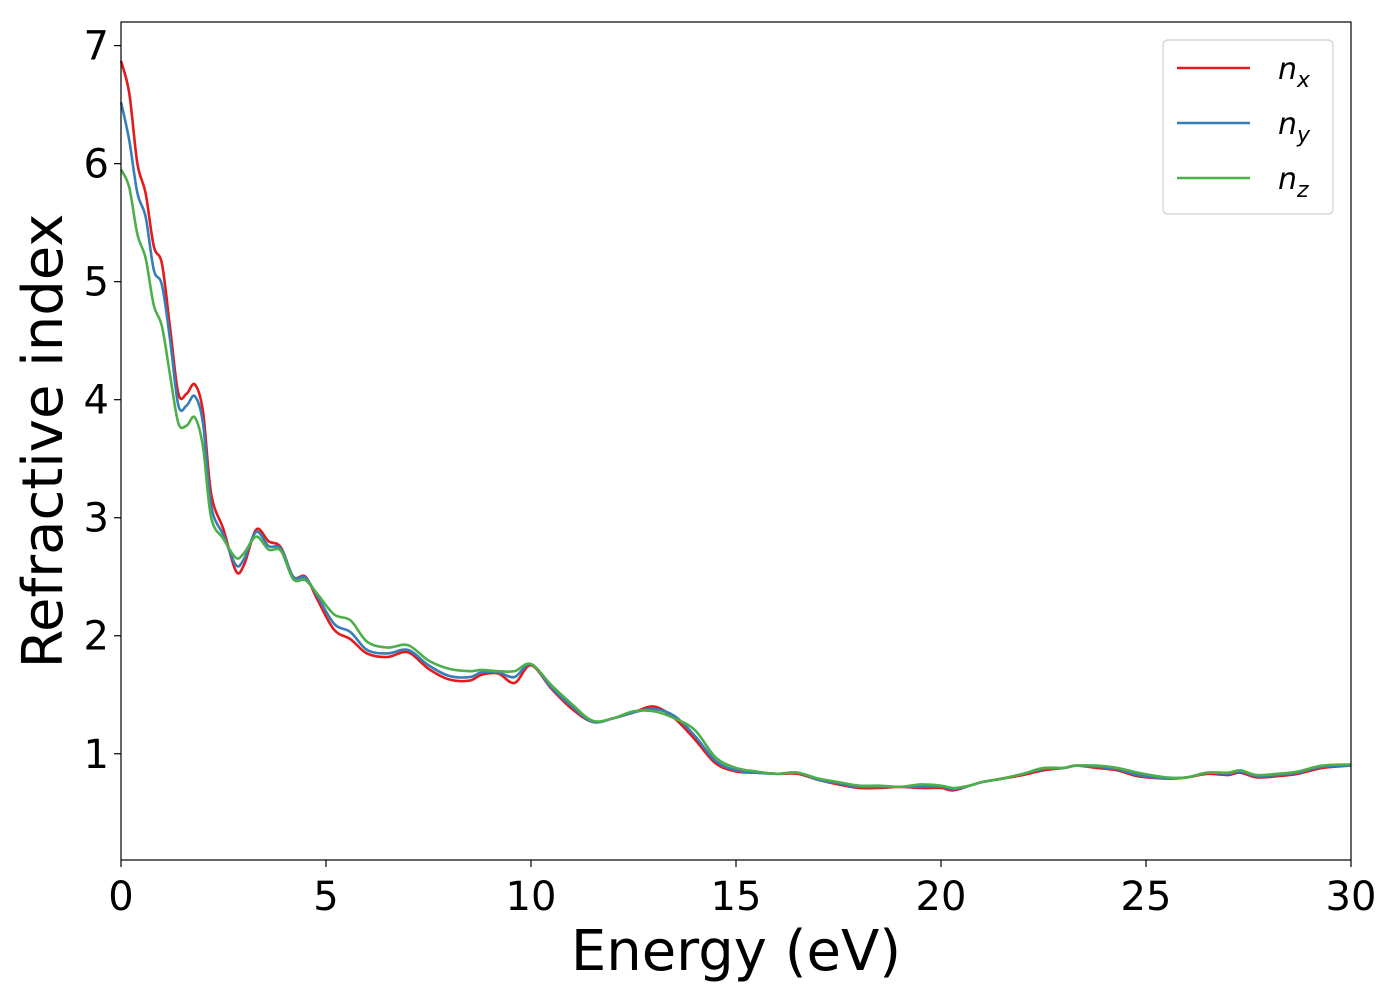  Describe the element at coordinates (736, 897) in the screenshot. I see `x-tick-label: 15` at that location.